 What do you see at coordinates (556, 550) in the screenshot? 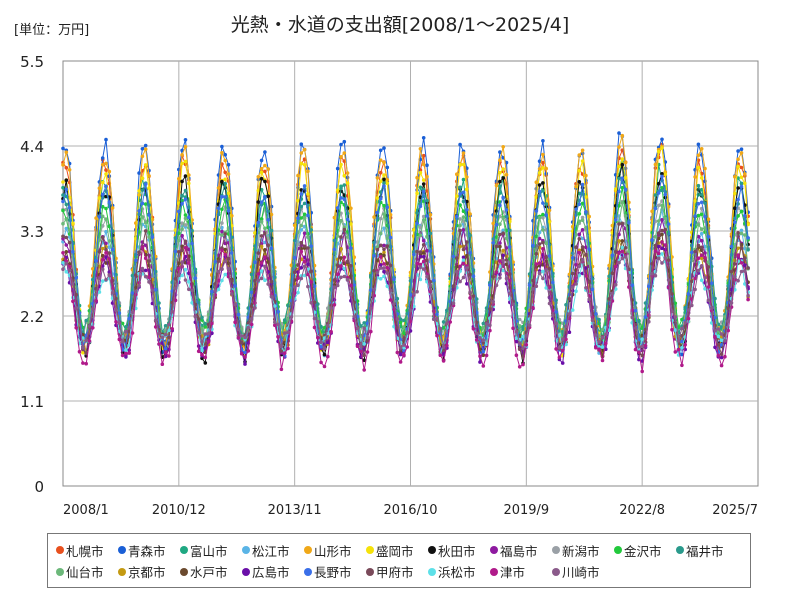
I see `legend-marker` at bounding box center [556, 550].